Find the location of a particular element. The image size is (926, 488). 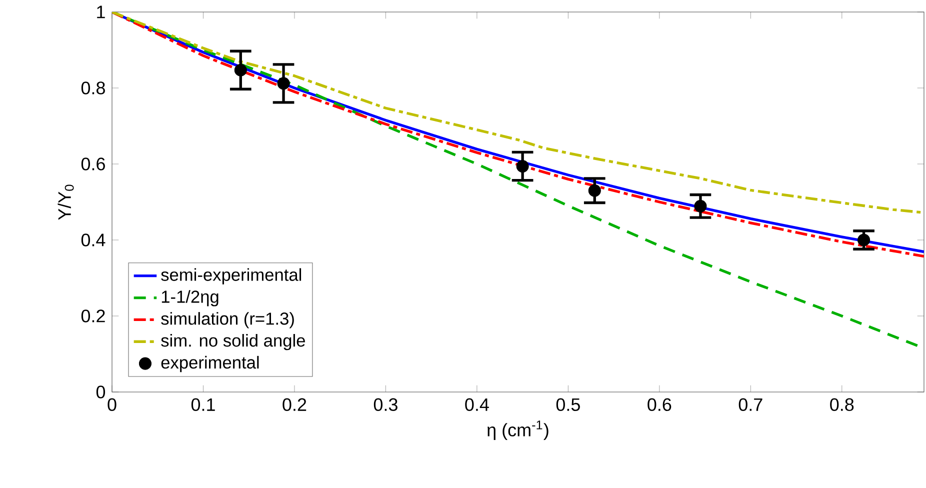

legend-label: simulation (r=1.3) is located at coordinates (227, 320).